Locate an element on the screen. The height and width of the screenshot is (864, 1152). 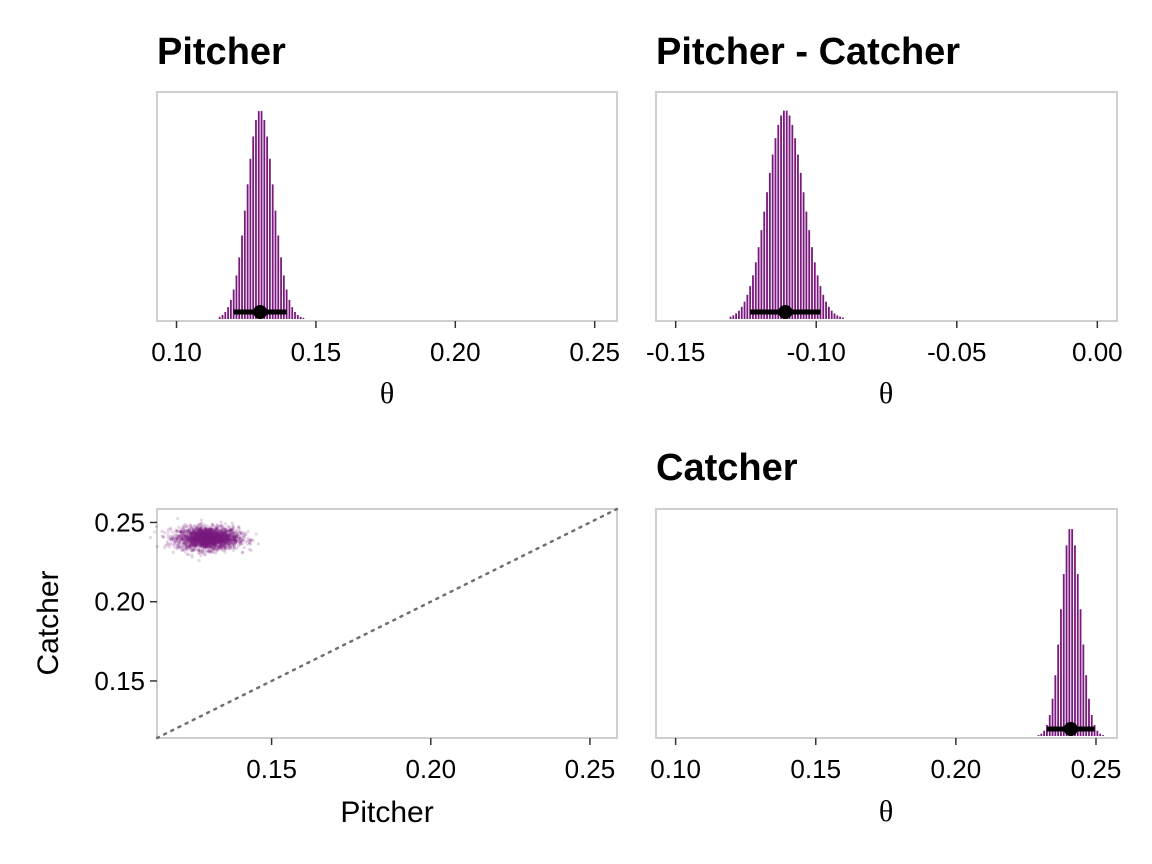
y-axis-label-scatter: Catcher is located at coordinates (48, 622).